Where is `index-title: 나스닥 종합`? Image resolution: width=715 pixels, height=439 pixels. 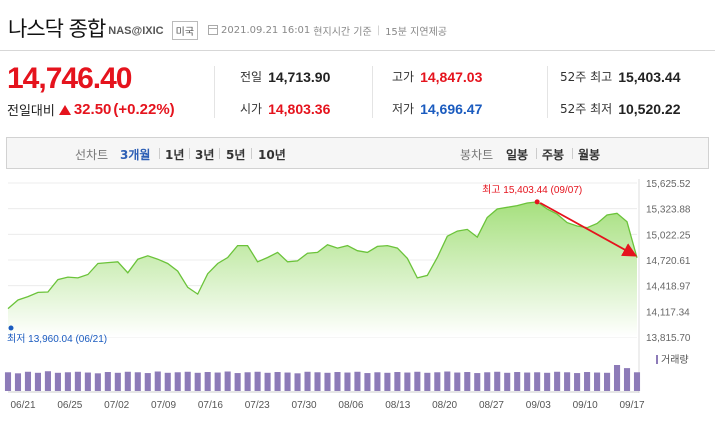
index-title: 나스닥 종합 is located at coordinates (57, 29).